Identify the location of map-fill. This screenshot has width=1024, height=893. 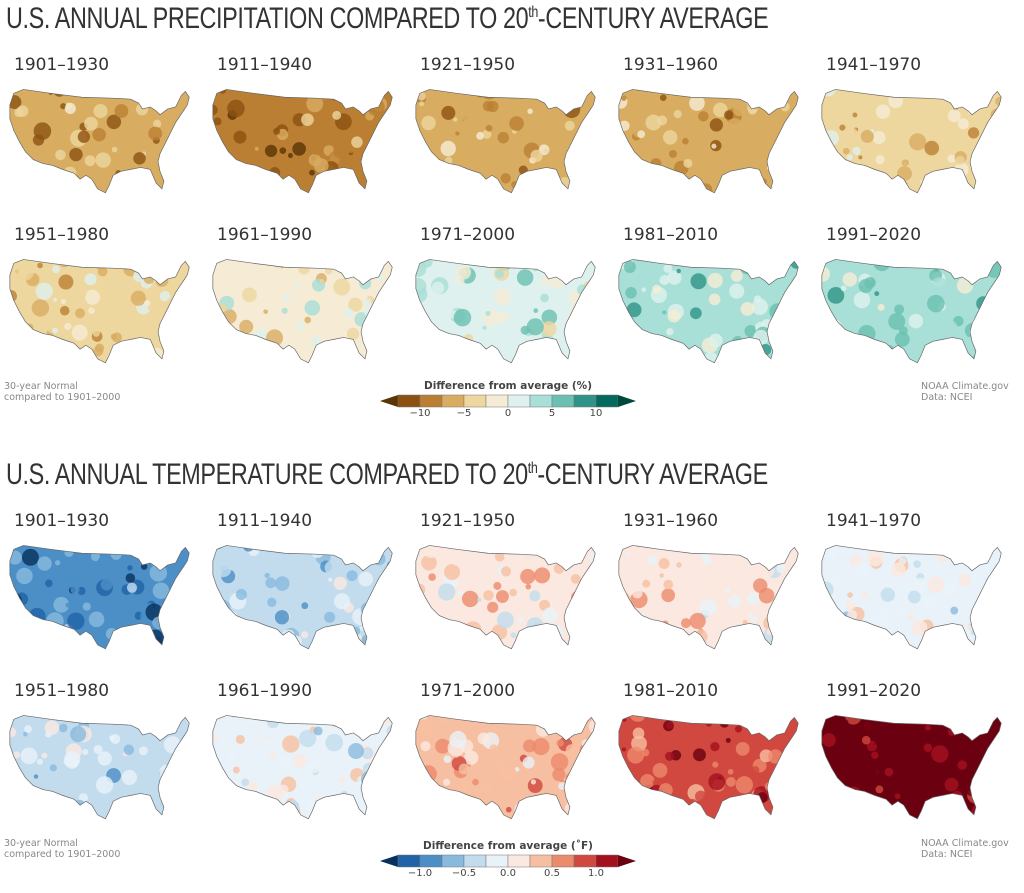
(708, 141).